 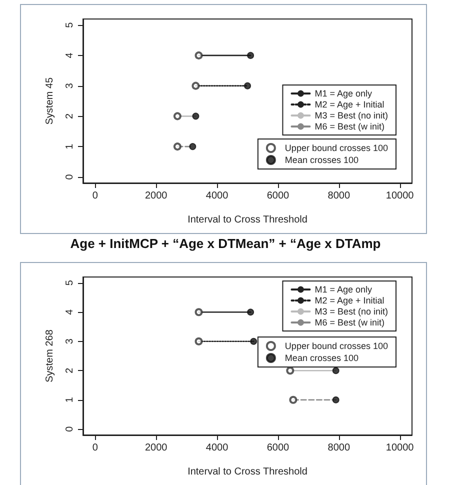 I want to click on y-axis-title: System 268, so click(x=50, y=355).